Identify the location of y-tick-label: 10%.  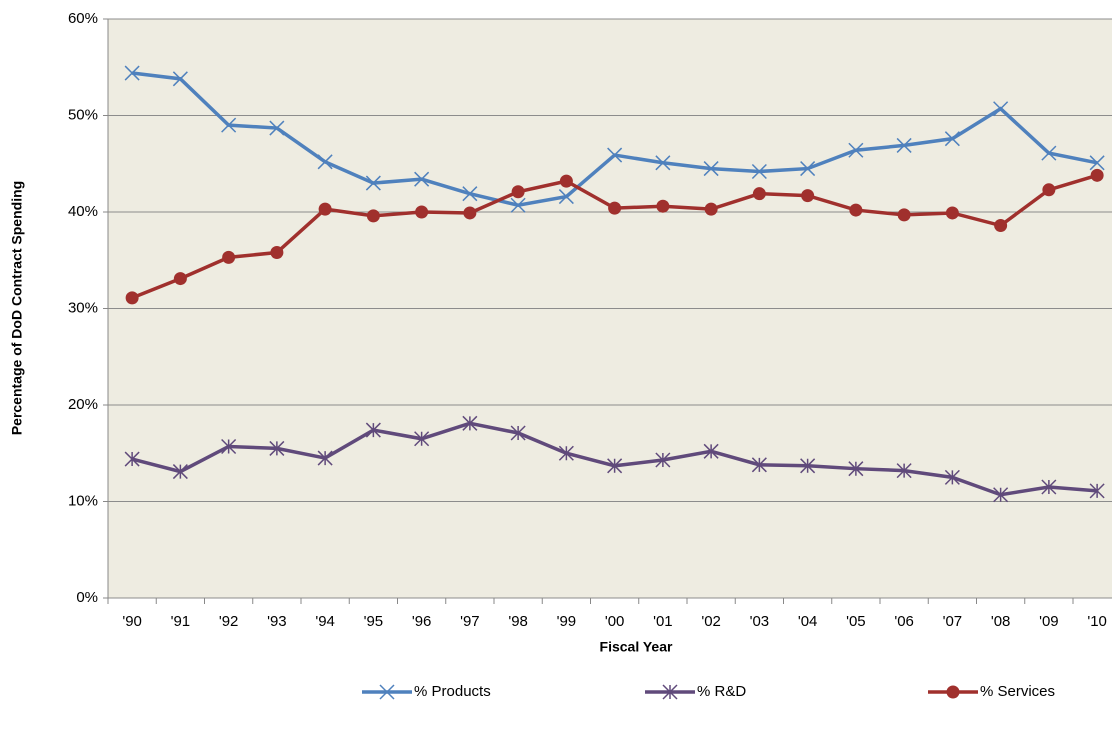
(83, 500).